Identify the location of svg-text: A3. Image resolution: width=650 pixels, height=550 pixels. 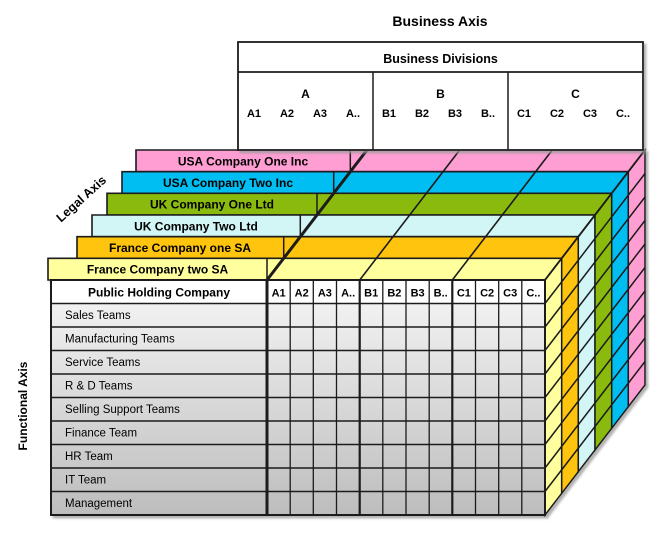
(325, 294).